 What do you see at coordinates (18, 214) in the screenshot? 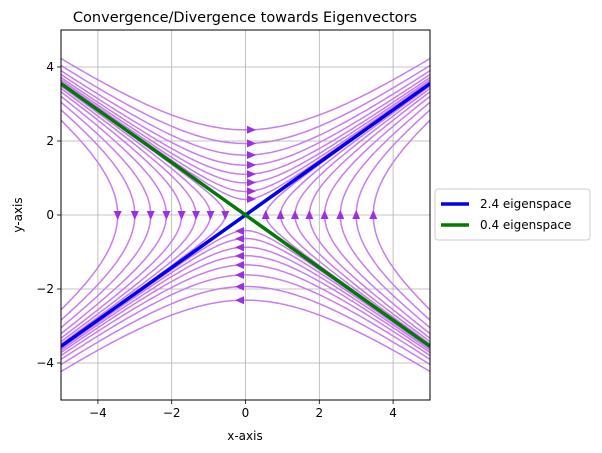
I see `y-axis-label: y-axis` at bounding box center [18, 214].